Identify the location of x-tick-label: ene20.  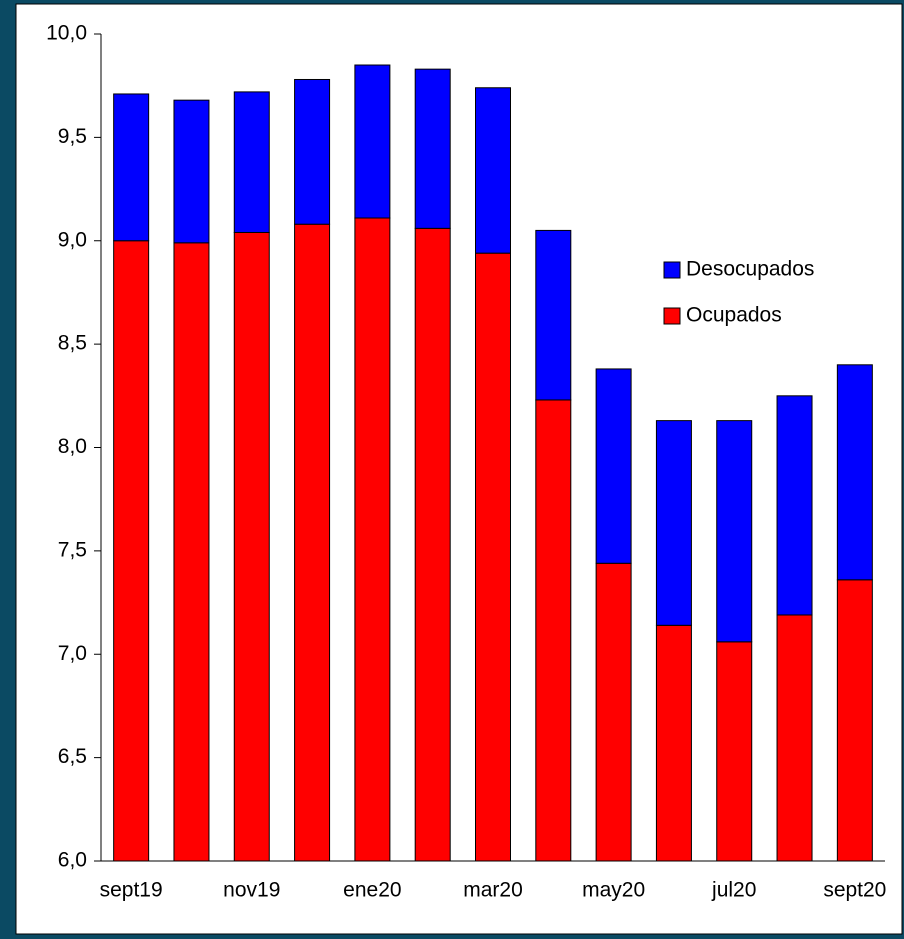
(372, 890).